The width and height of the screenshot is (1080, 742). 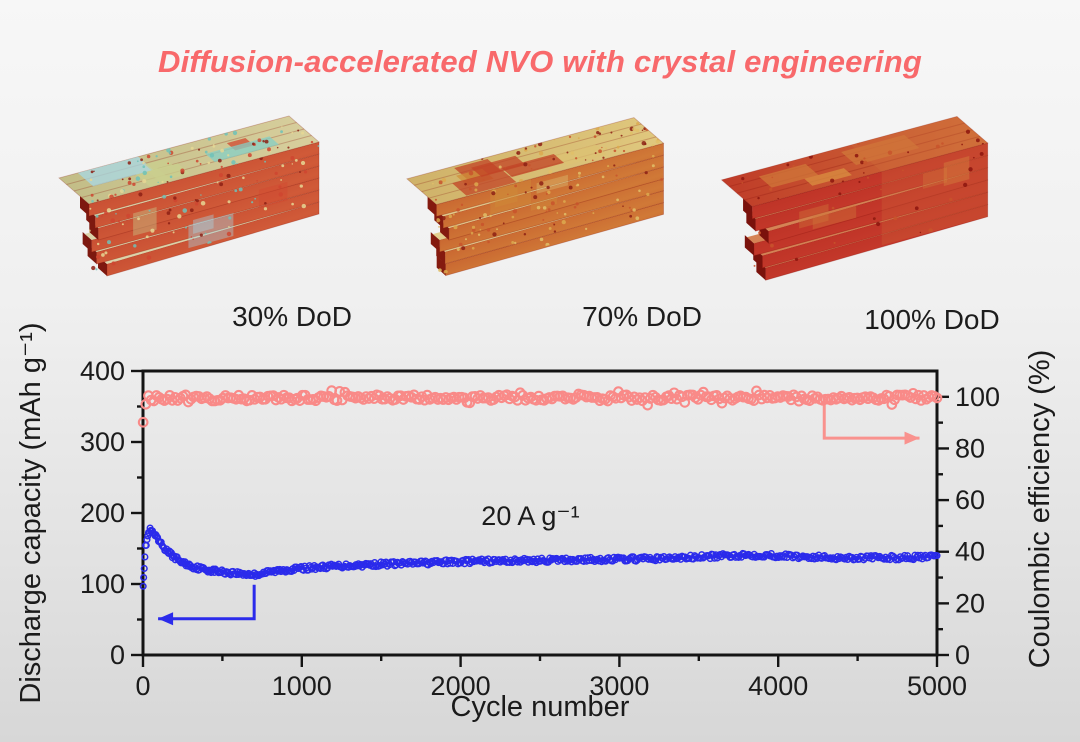 I want to click on rate-annotation: 20 A g⁻¹, so click(x=530, y=516).